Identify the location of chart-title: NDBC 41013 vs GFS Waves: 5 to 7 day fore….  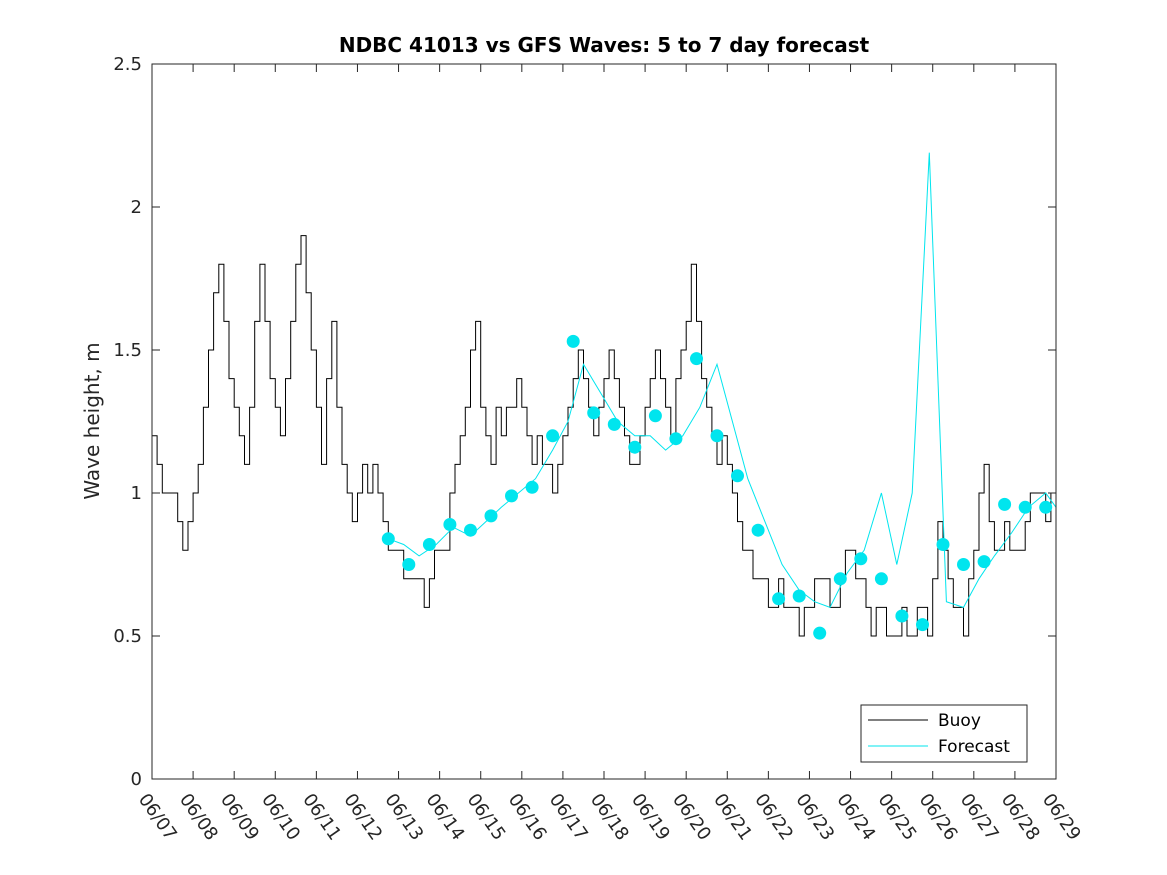
(604, 45).